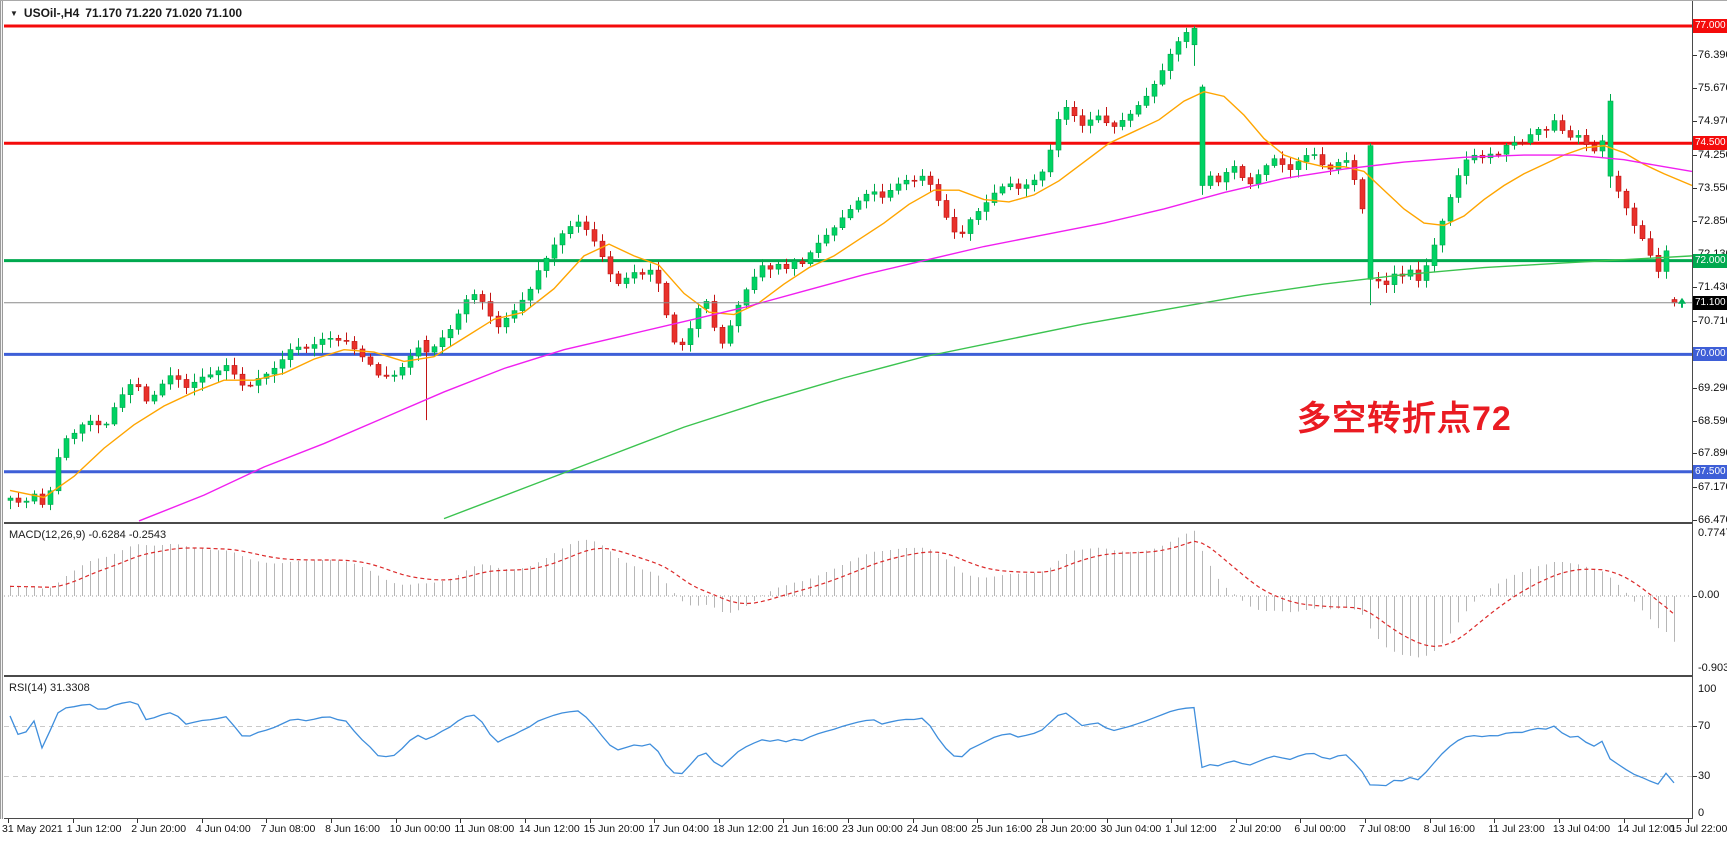 The width and height of the screenshot is (1727, 842). Describe the element at coordinates (94, 829) in the screenshot. I see `time-tick-label: 1 Jun 12:00` at that location.